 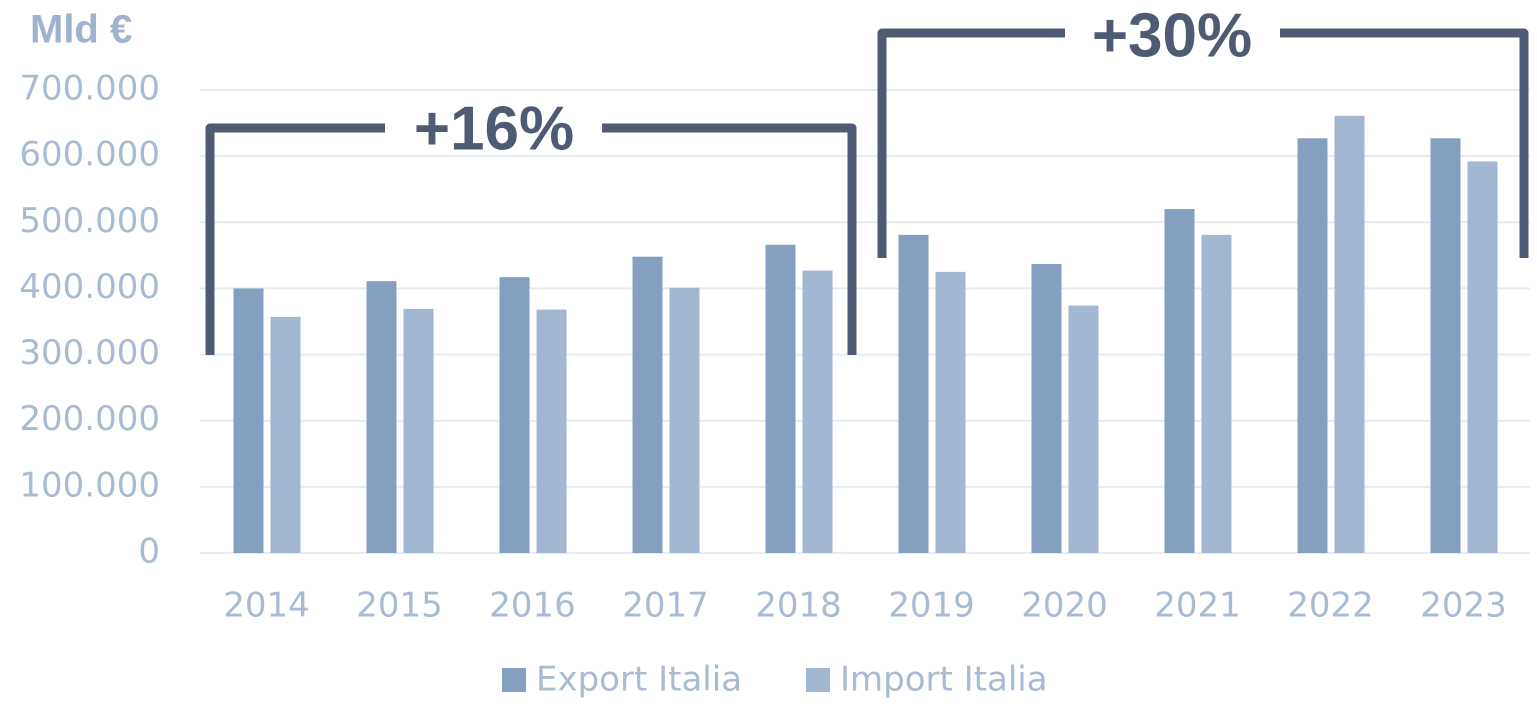 What do you see at coordinates (399, 606) in the screenshot?
I see `x-tick-label: 2015` at bounding box center [399, 606].